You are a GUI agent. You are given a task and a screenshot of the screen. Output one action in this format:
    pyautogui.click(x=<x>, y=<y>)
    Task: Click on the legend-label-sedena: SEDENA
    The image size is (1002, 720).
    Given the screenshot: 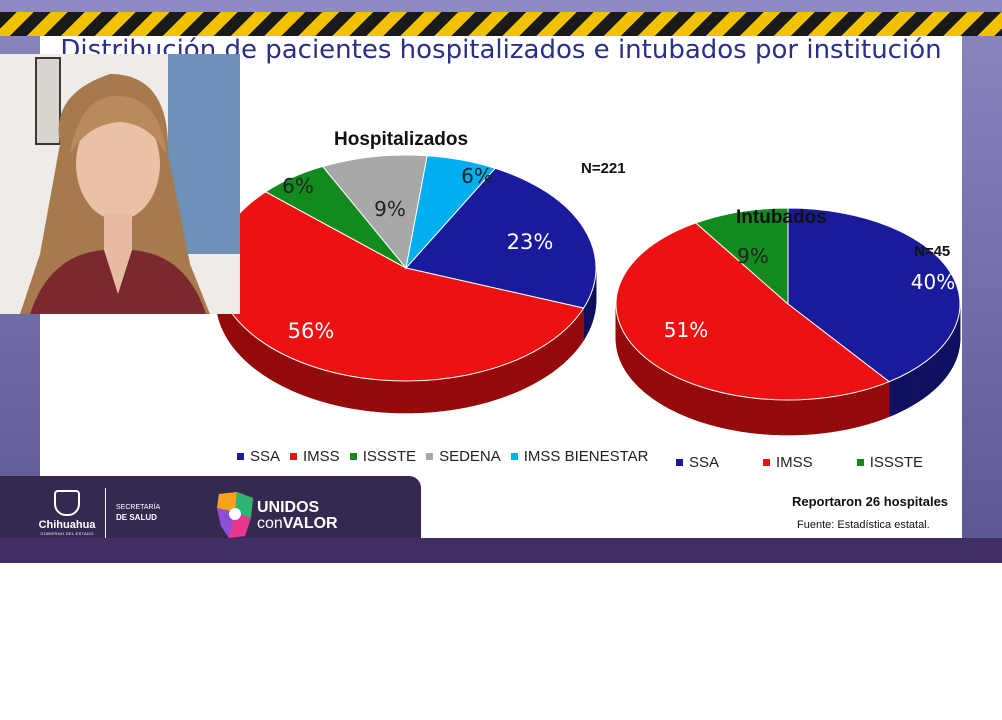 What is the action you would take?
    pyautogui.click(x=470, y=456)
    